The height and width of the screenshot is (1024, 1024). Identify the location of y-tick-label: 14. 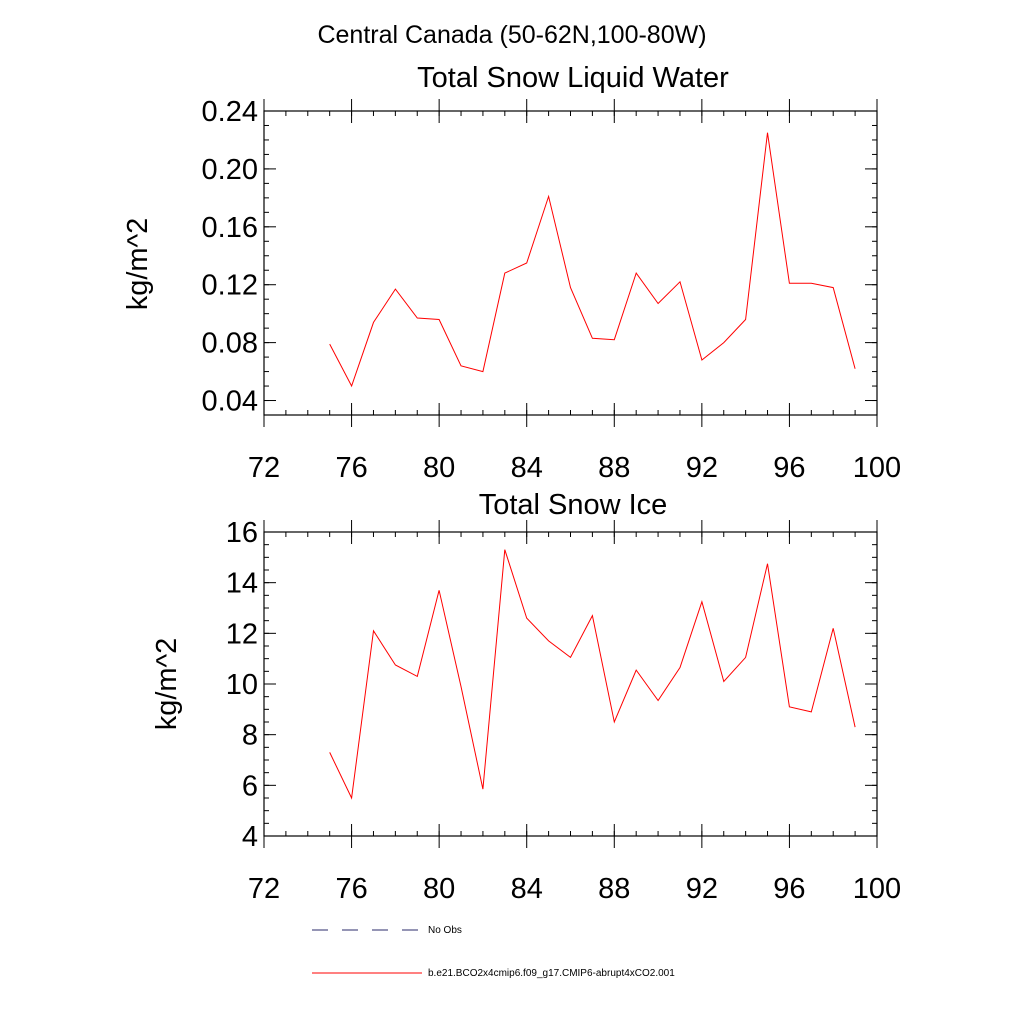
(242, 584).